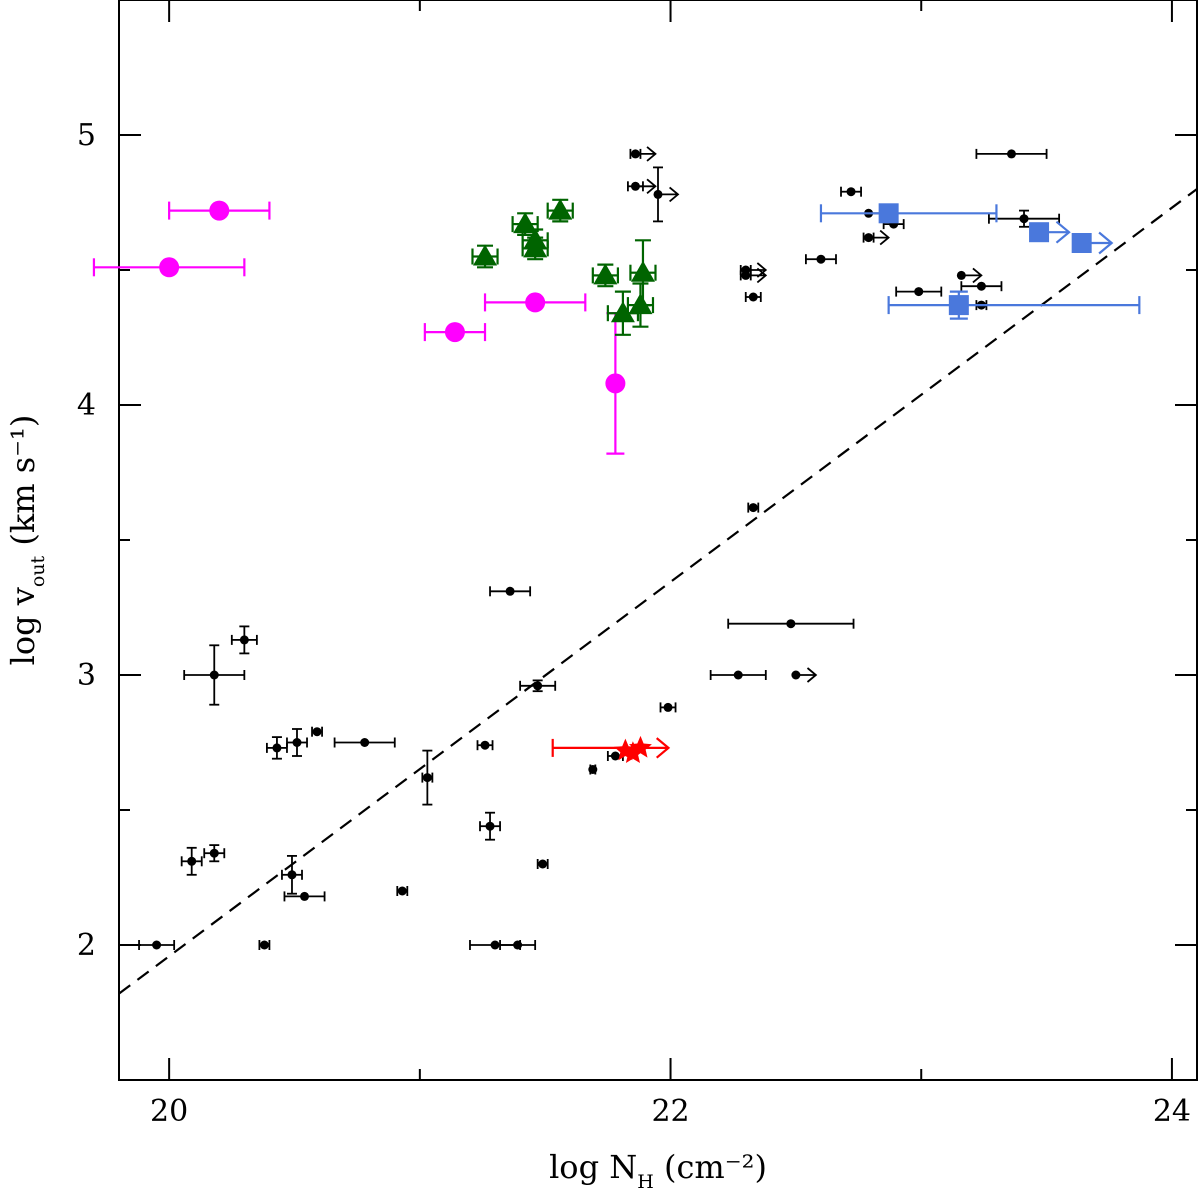  Describe the element at coordinates (980, 261) in the screenshot. I see `series-blue` at that location.